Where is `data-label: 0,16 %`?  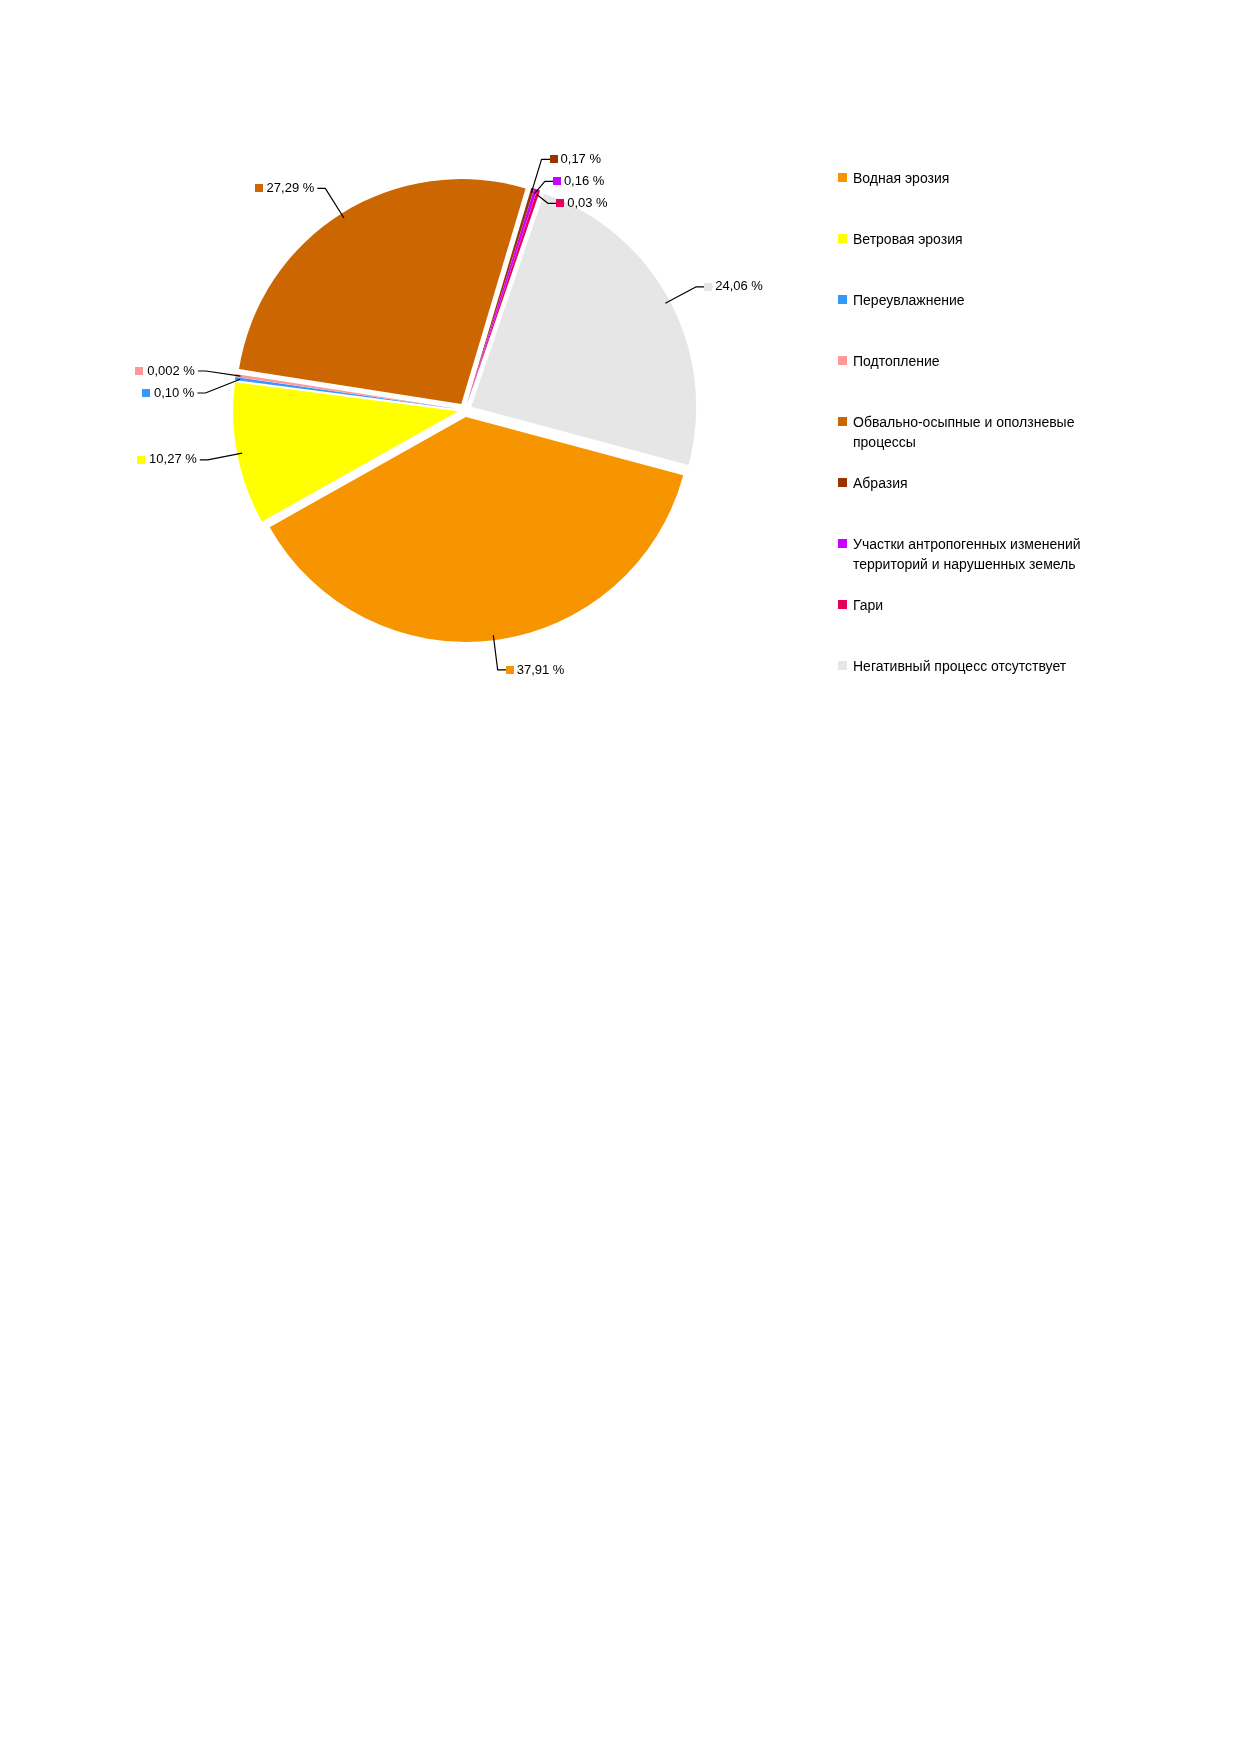
data-label: 0,16 % is located at coordinates (584, 181).